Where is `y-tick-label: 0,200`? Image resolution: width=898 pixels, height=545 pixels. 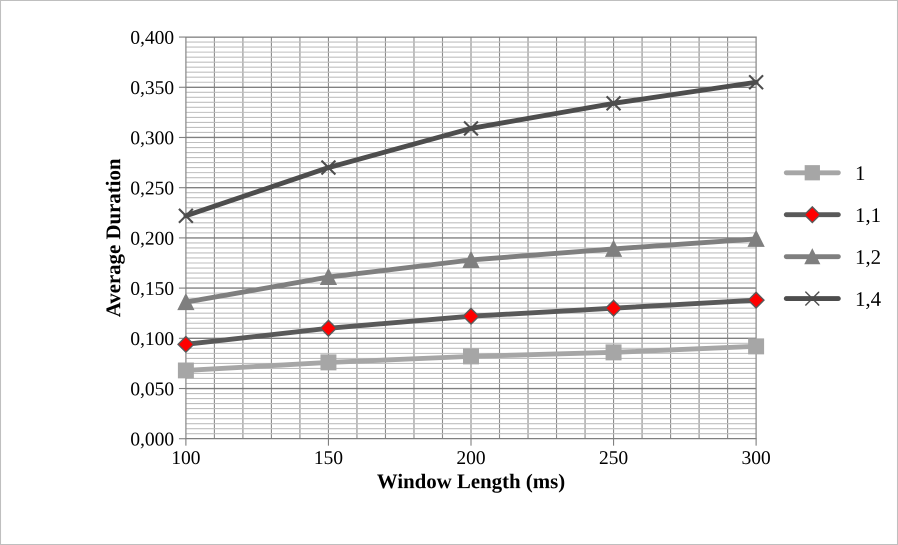 y-tick-label: 0,200 is located at coordinates (152, 240).